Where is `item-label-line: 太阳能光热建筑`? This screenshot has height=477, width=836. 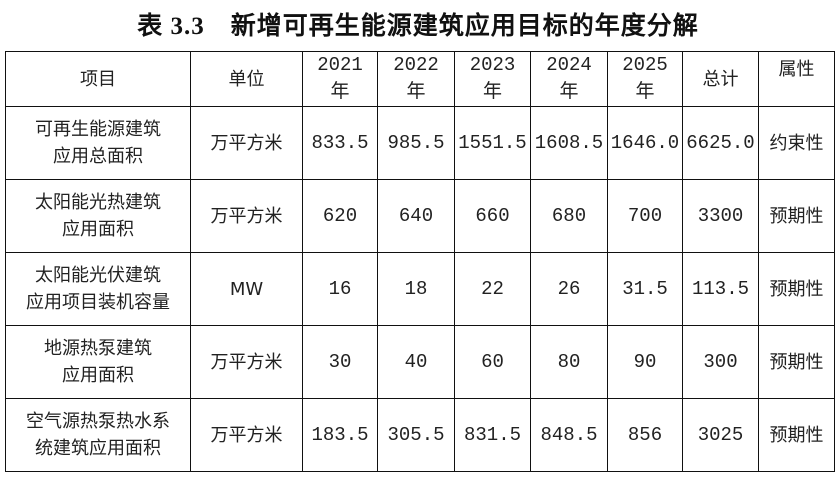
item-label-line: 太阳能光热建筑 is located at coordinates (98, 202).